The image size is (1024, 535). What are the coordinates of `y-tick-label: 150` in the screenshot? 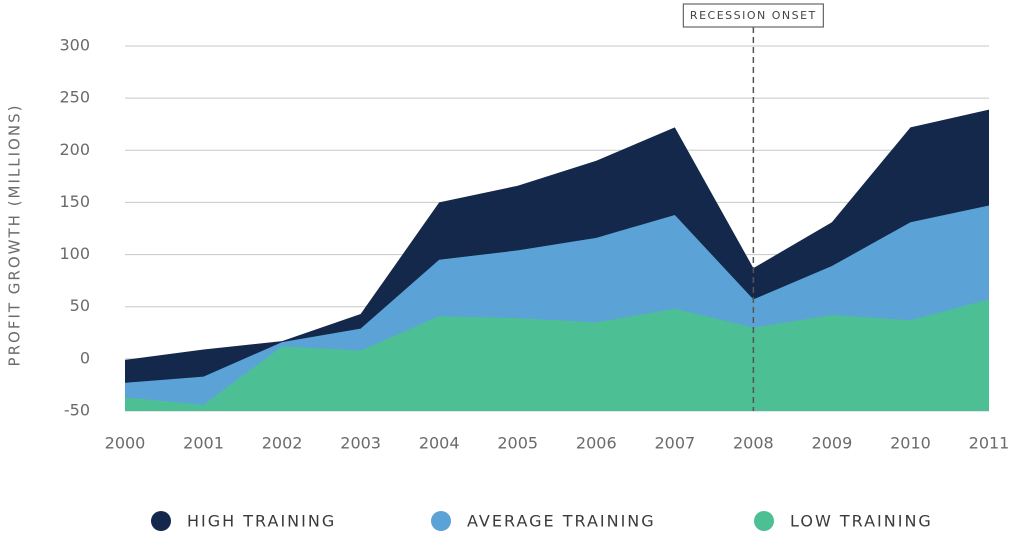 It's located at (74, 201).